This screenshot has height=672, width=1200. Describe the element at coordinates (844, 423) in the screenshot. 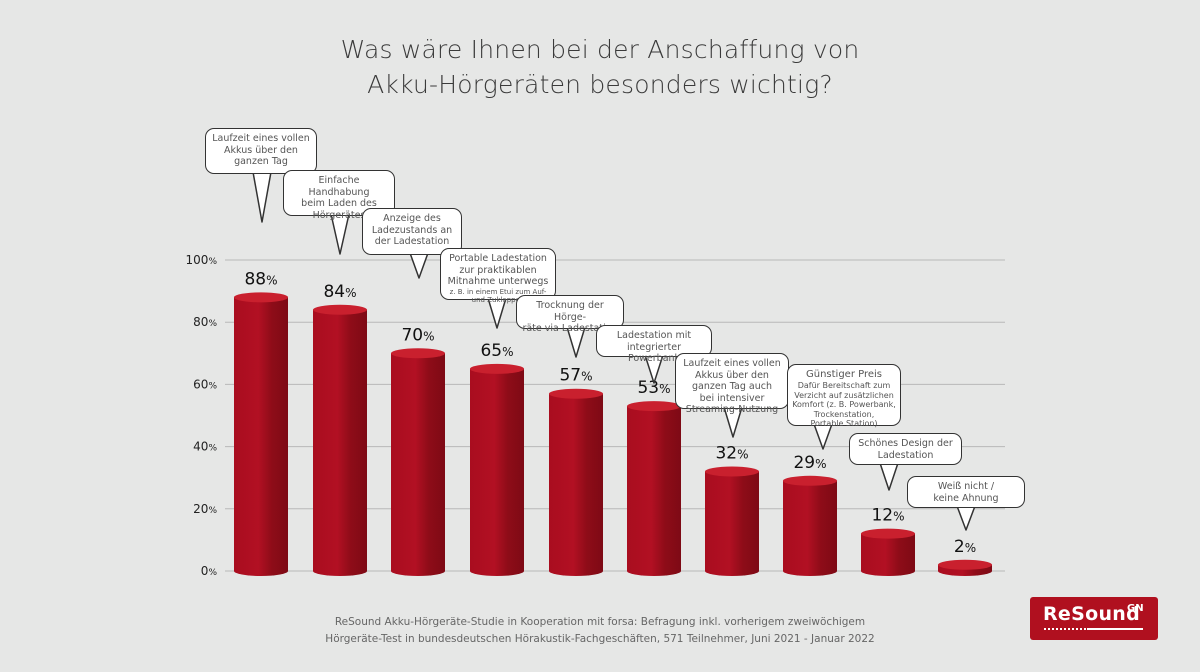

I see `bubble-subtext: Portable Station)` at that location.